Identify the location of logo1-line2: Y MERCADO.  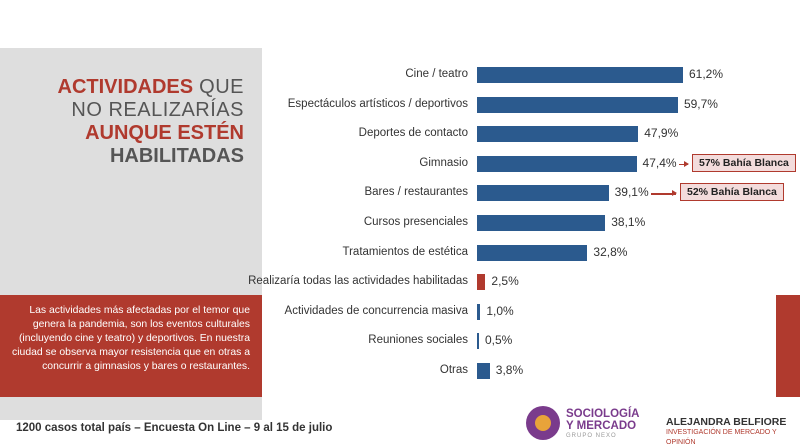
(601, 426).